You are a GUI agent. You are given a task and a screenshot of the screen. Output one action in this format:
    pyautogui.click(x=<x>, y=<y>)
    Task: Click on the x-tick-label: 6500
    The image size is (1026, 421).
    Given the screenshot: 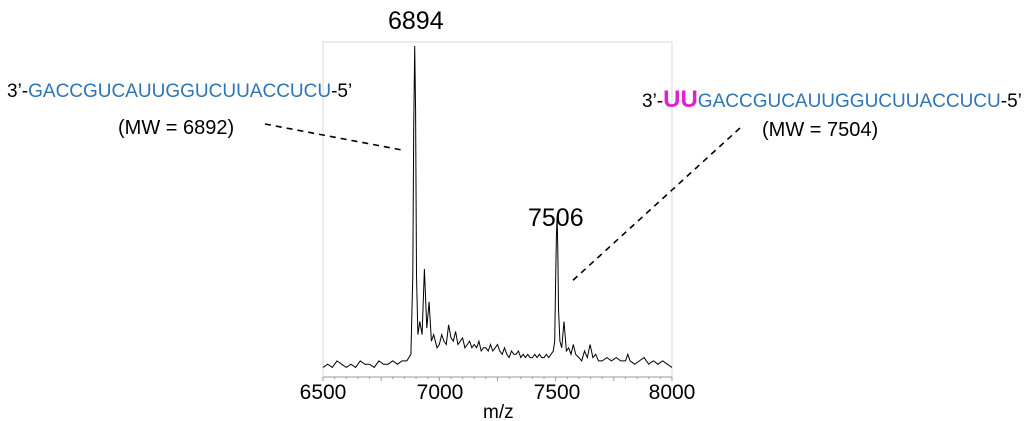 What is the action you would take?
    pyautogui.click(x=323, y=392)
    